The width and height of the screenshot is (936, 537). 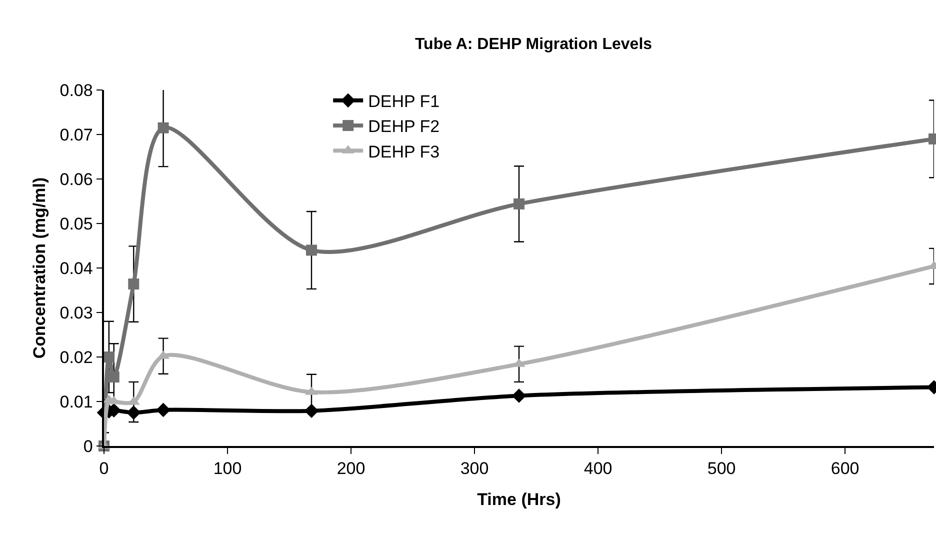 I want to click on y-tick-label: 0.04, so click(x=76, y=268).